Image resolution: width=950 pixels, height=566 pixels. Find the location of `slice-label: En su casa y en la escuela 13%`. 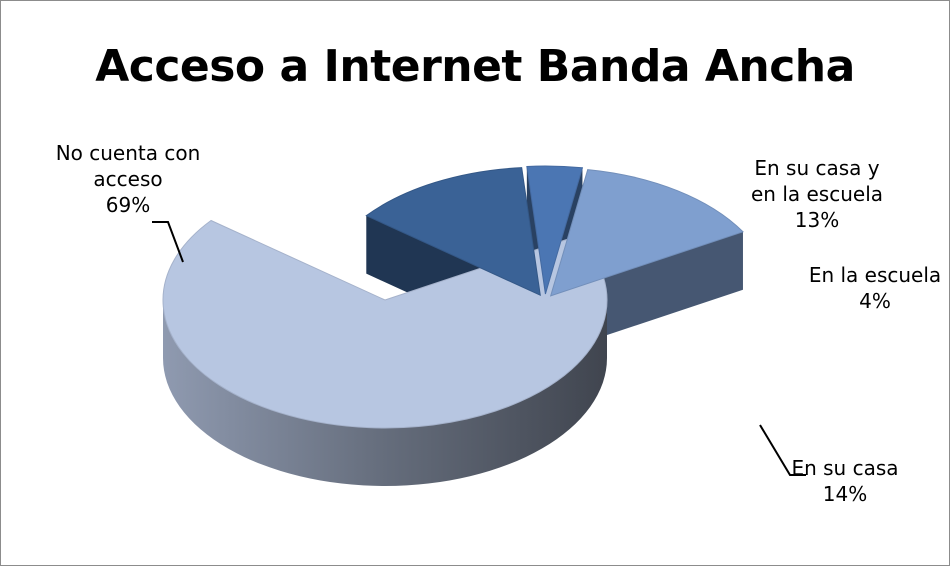

slice-label: En su casa y en la escuela 13% is located at coordinates (817, 194).